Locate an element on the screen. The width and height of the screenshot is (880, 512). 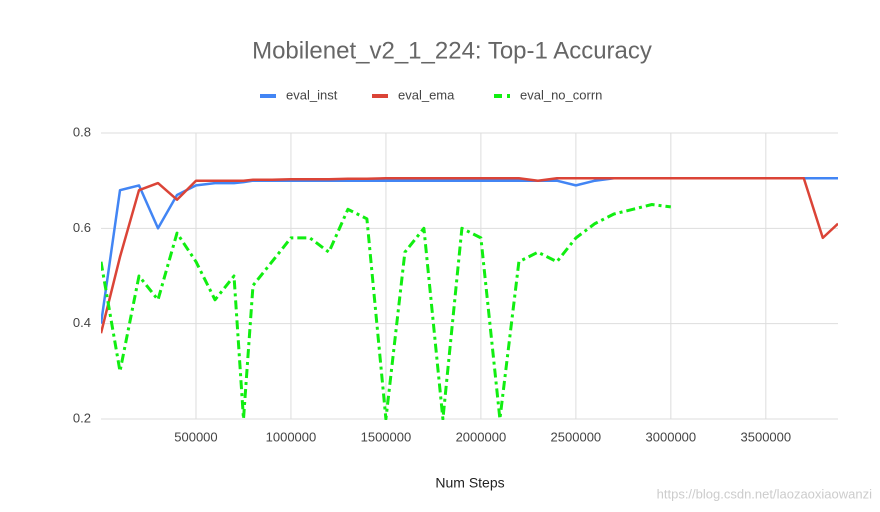
x-tick-label: 3000000 is located at coordinates (671, 436).